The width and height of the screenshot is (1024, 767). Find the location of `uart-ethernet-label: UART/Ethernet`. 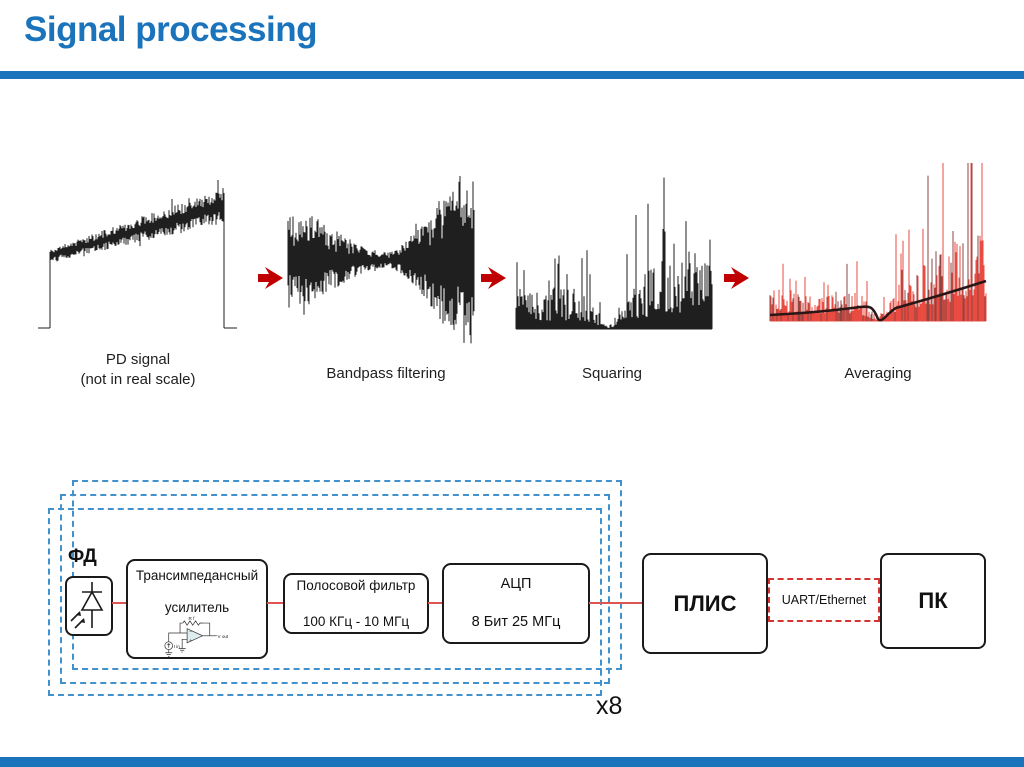

uart-ethernet-label: UART/Ethernet is located at coordinates (824, 600).